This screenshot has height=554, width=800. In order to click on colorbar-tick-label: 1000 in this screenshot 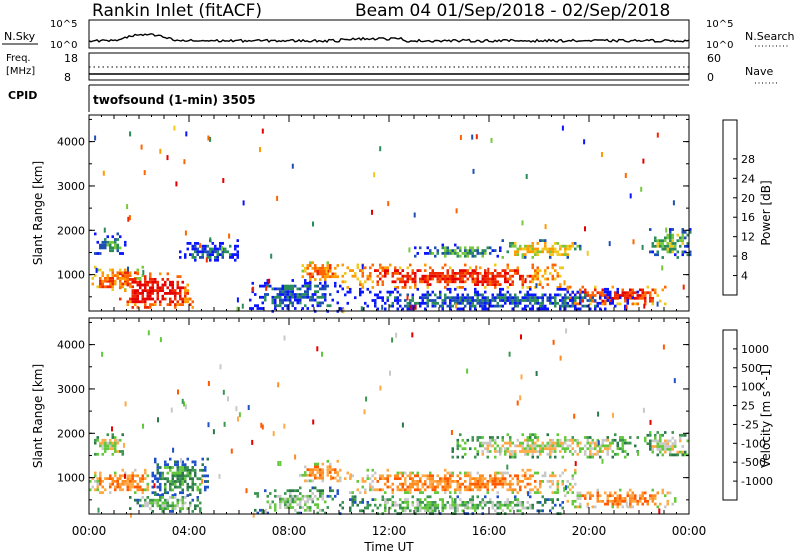, I will do `click(755, 349)`.